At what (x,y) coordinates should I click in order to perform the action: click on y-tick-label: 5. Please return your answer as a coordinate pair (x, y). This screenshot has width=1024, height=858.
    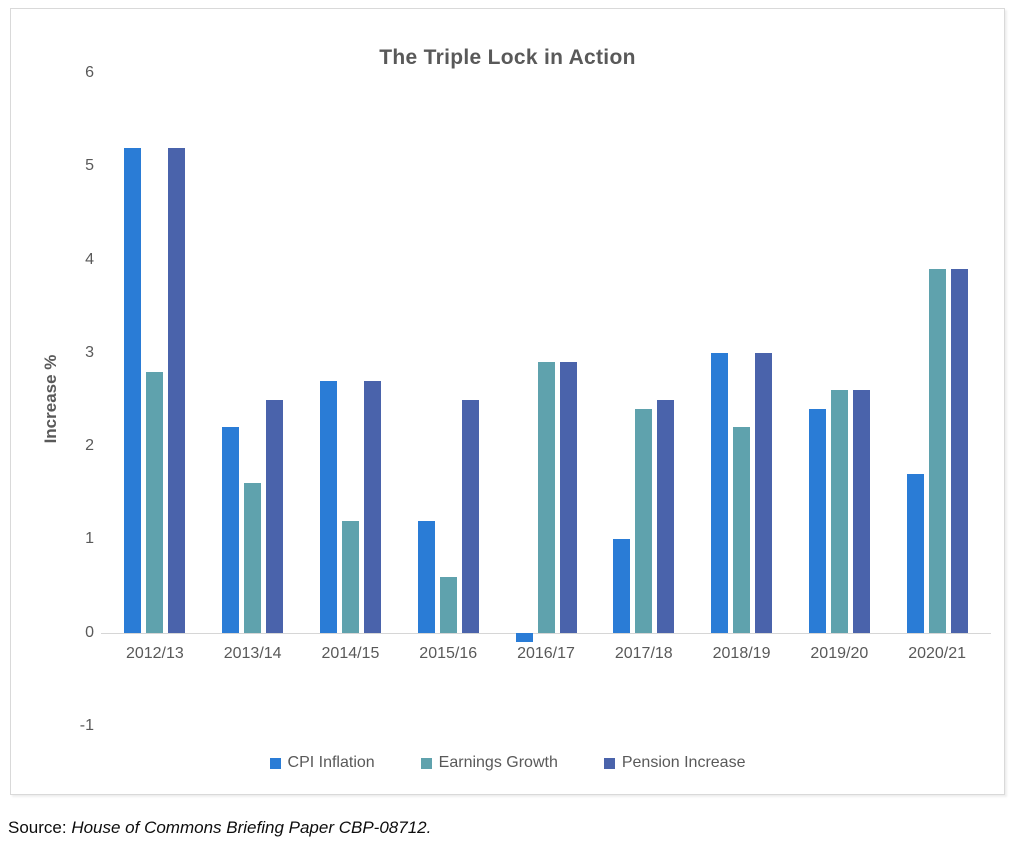
    Looking at the image, I should click on (89, 166).